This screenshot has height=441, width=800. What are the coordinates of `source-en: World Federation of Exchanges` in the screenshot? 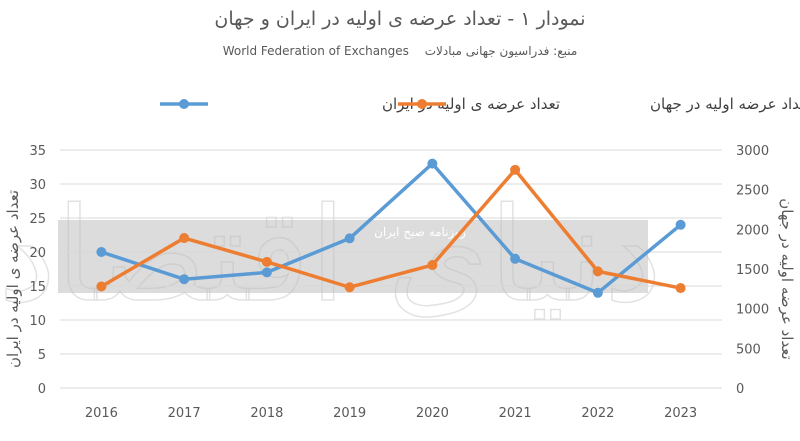 It's located at (315, 51).